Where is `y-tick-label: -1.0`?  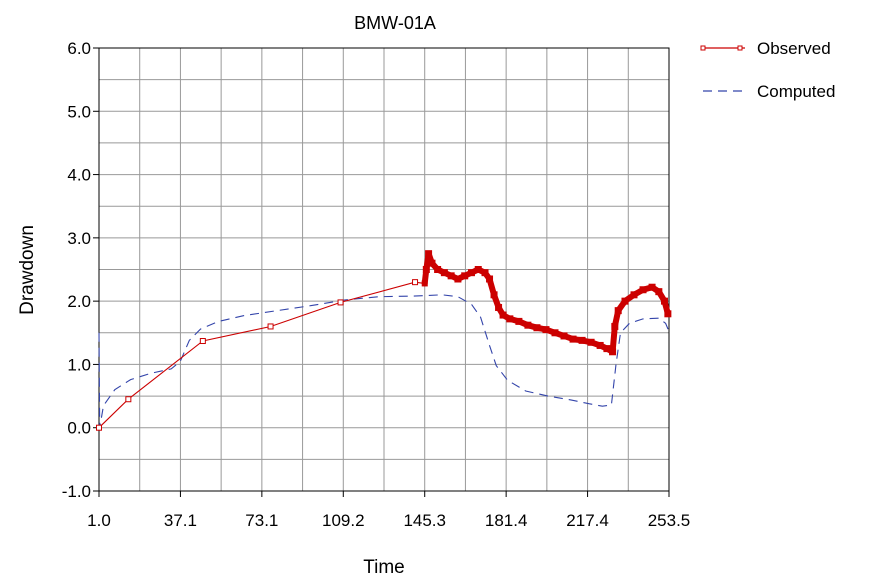 y-tick-label: -1.0 is located at coordinates (76, 491).